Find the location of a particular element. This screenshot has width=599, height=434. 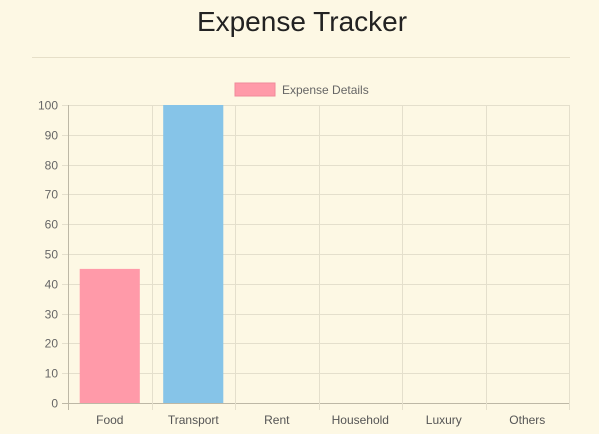

legend-swatch is located at coordinates (255, 89).